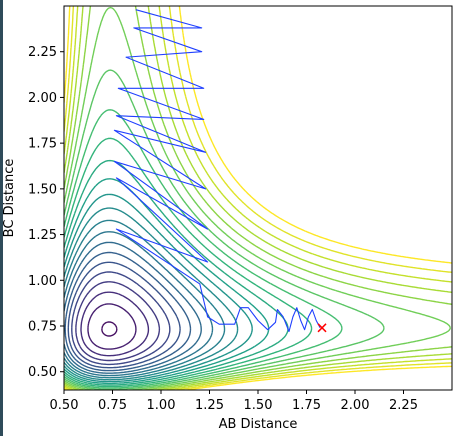 The height and width of the screenshot is (436, 457). Describe the element at coordinates (234, 401) in the screenshot. I see `x-axis: 0.50 0.75 1.00 1.25 1.50 1.75 2.00 2.25` at that location.